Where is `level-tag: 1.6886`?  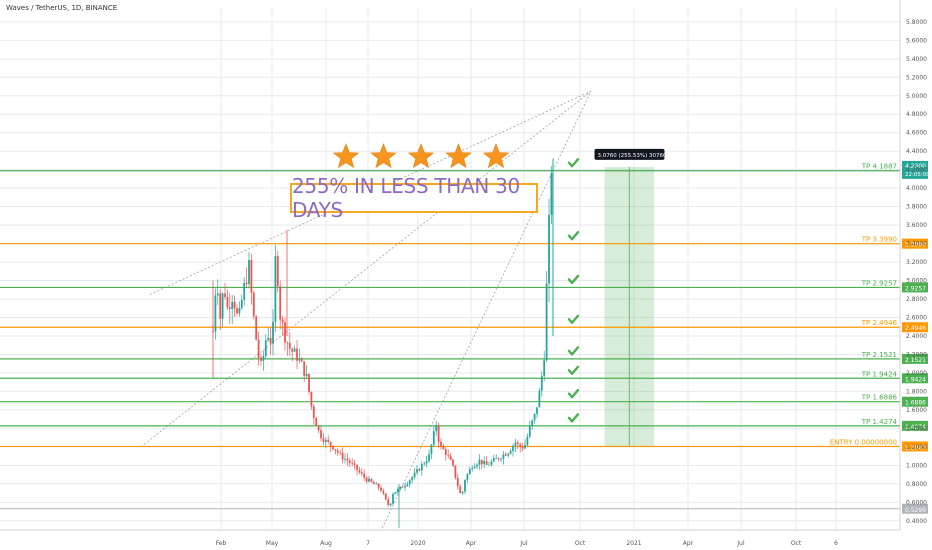
level-tag: 1.6886 is located at coordinates (915, 403).